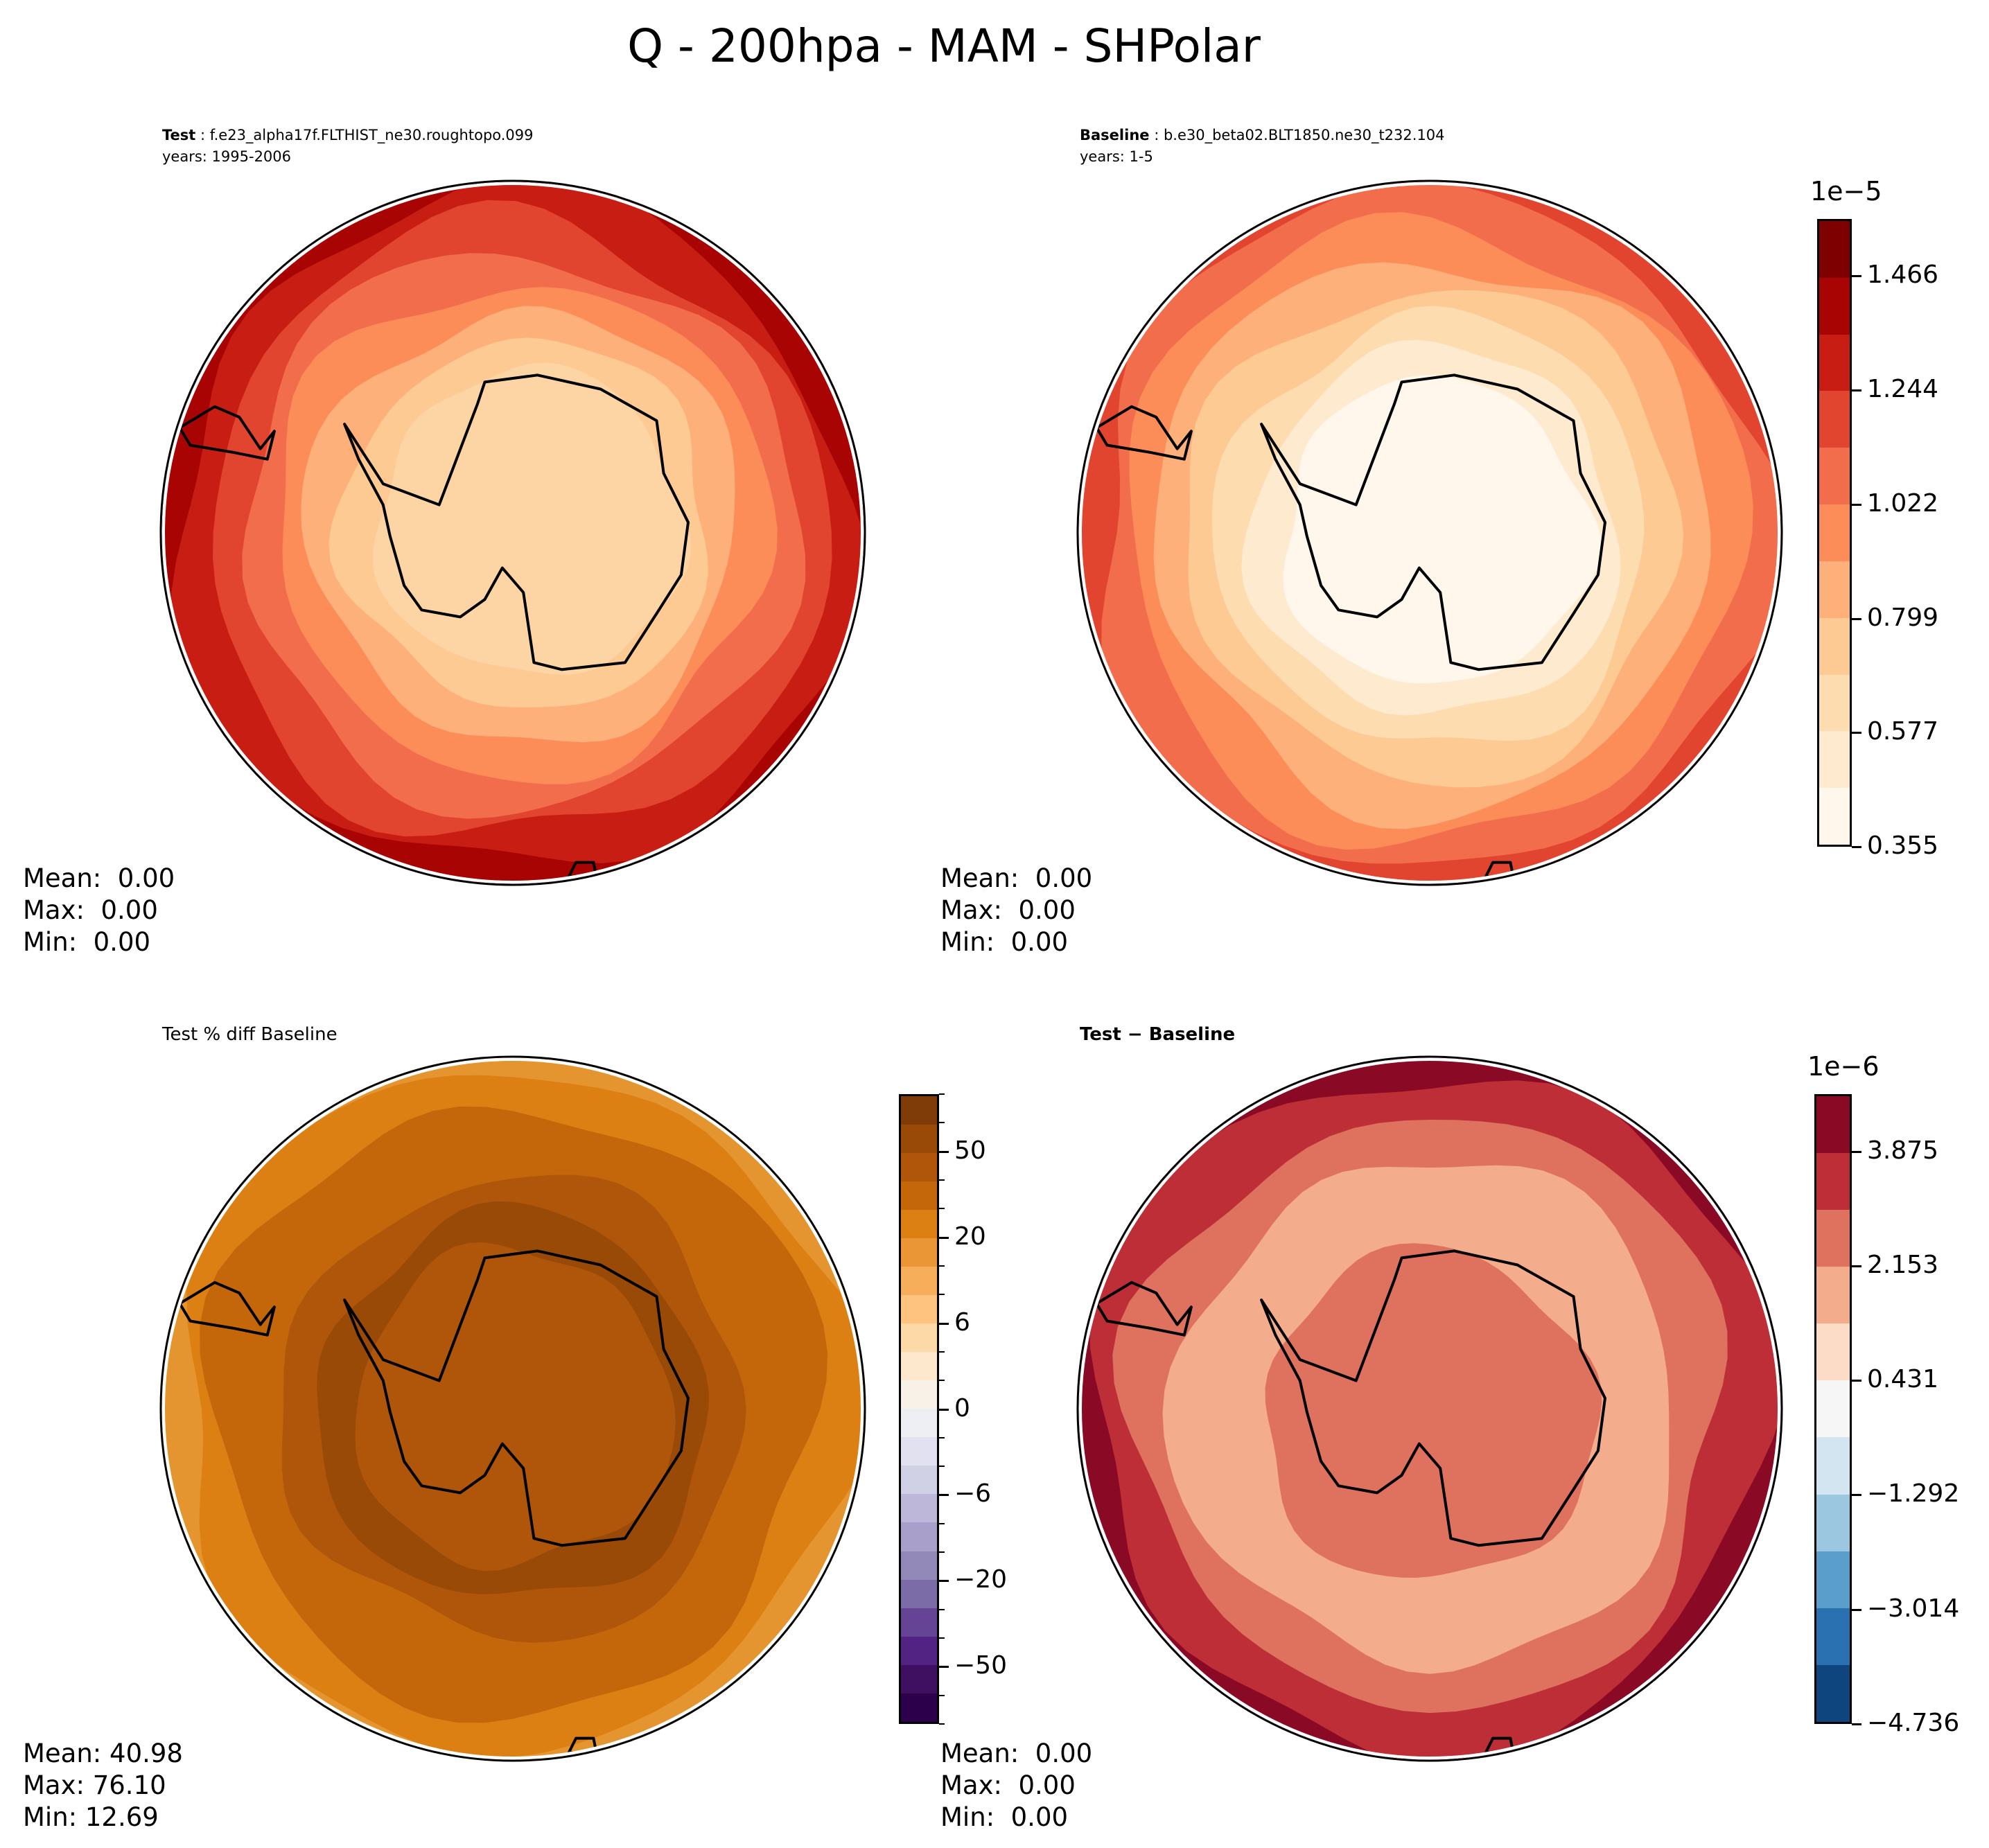 The height and width of the screenshot is (1848, 1989). Describe the element at coordinates (1913, 1723) in the screenshot. I see `colorbar-tick-label: −4.736` at that location.